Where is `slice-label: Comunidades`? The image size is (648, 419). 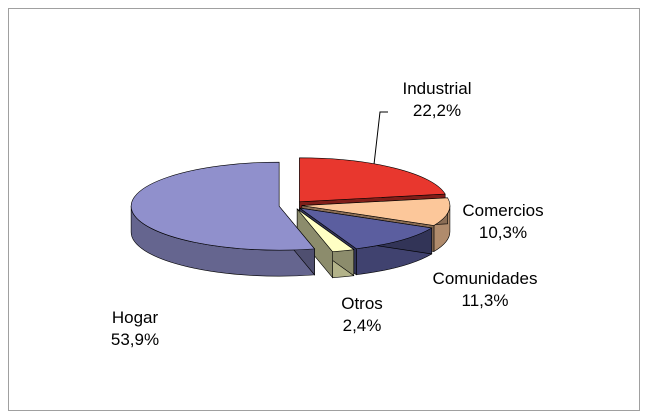 slice-label: Comunidades is located at coordinates (485, 278).